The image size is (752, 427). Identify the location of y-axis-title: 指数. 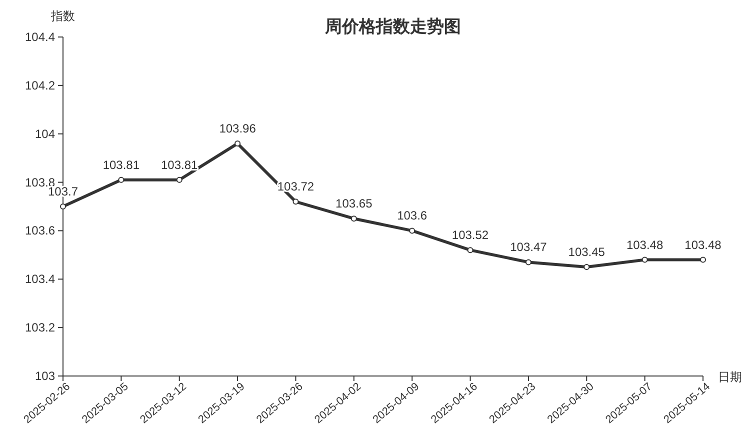
(62, 16).